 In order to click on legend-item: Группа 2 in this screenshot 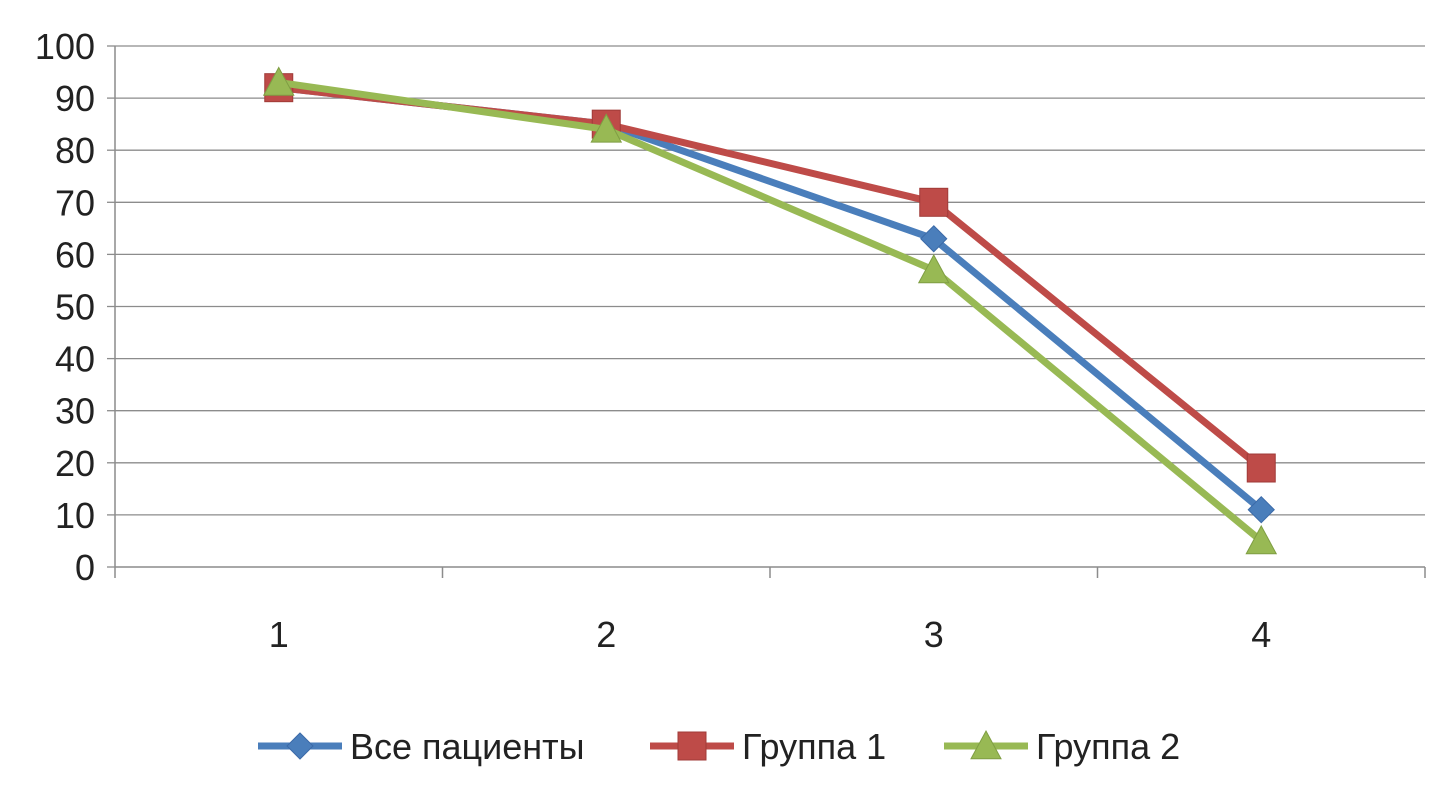, I will do `click(1062, 746)`.